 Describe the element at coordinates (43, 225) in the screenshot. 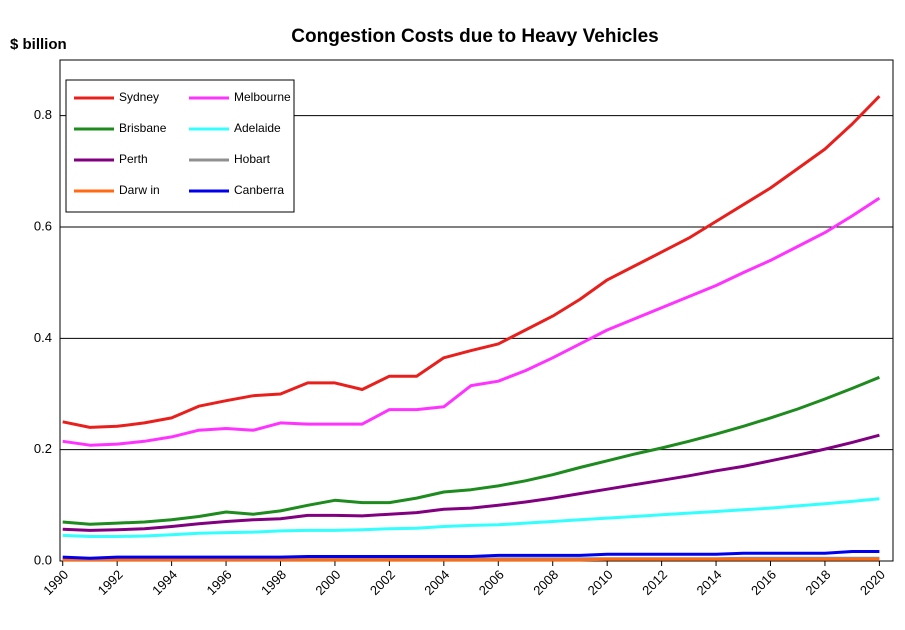

I see `y-tick-label: 0.6` at that location.